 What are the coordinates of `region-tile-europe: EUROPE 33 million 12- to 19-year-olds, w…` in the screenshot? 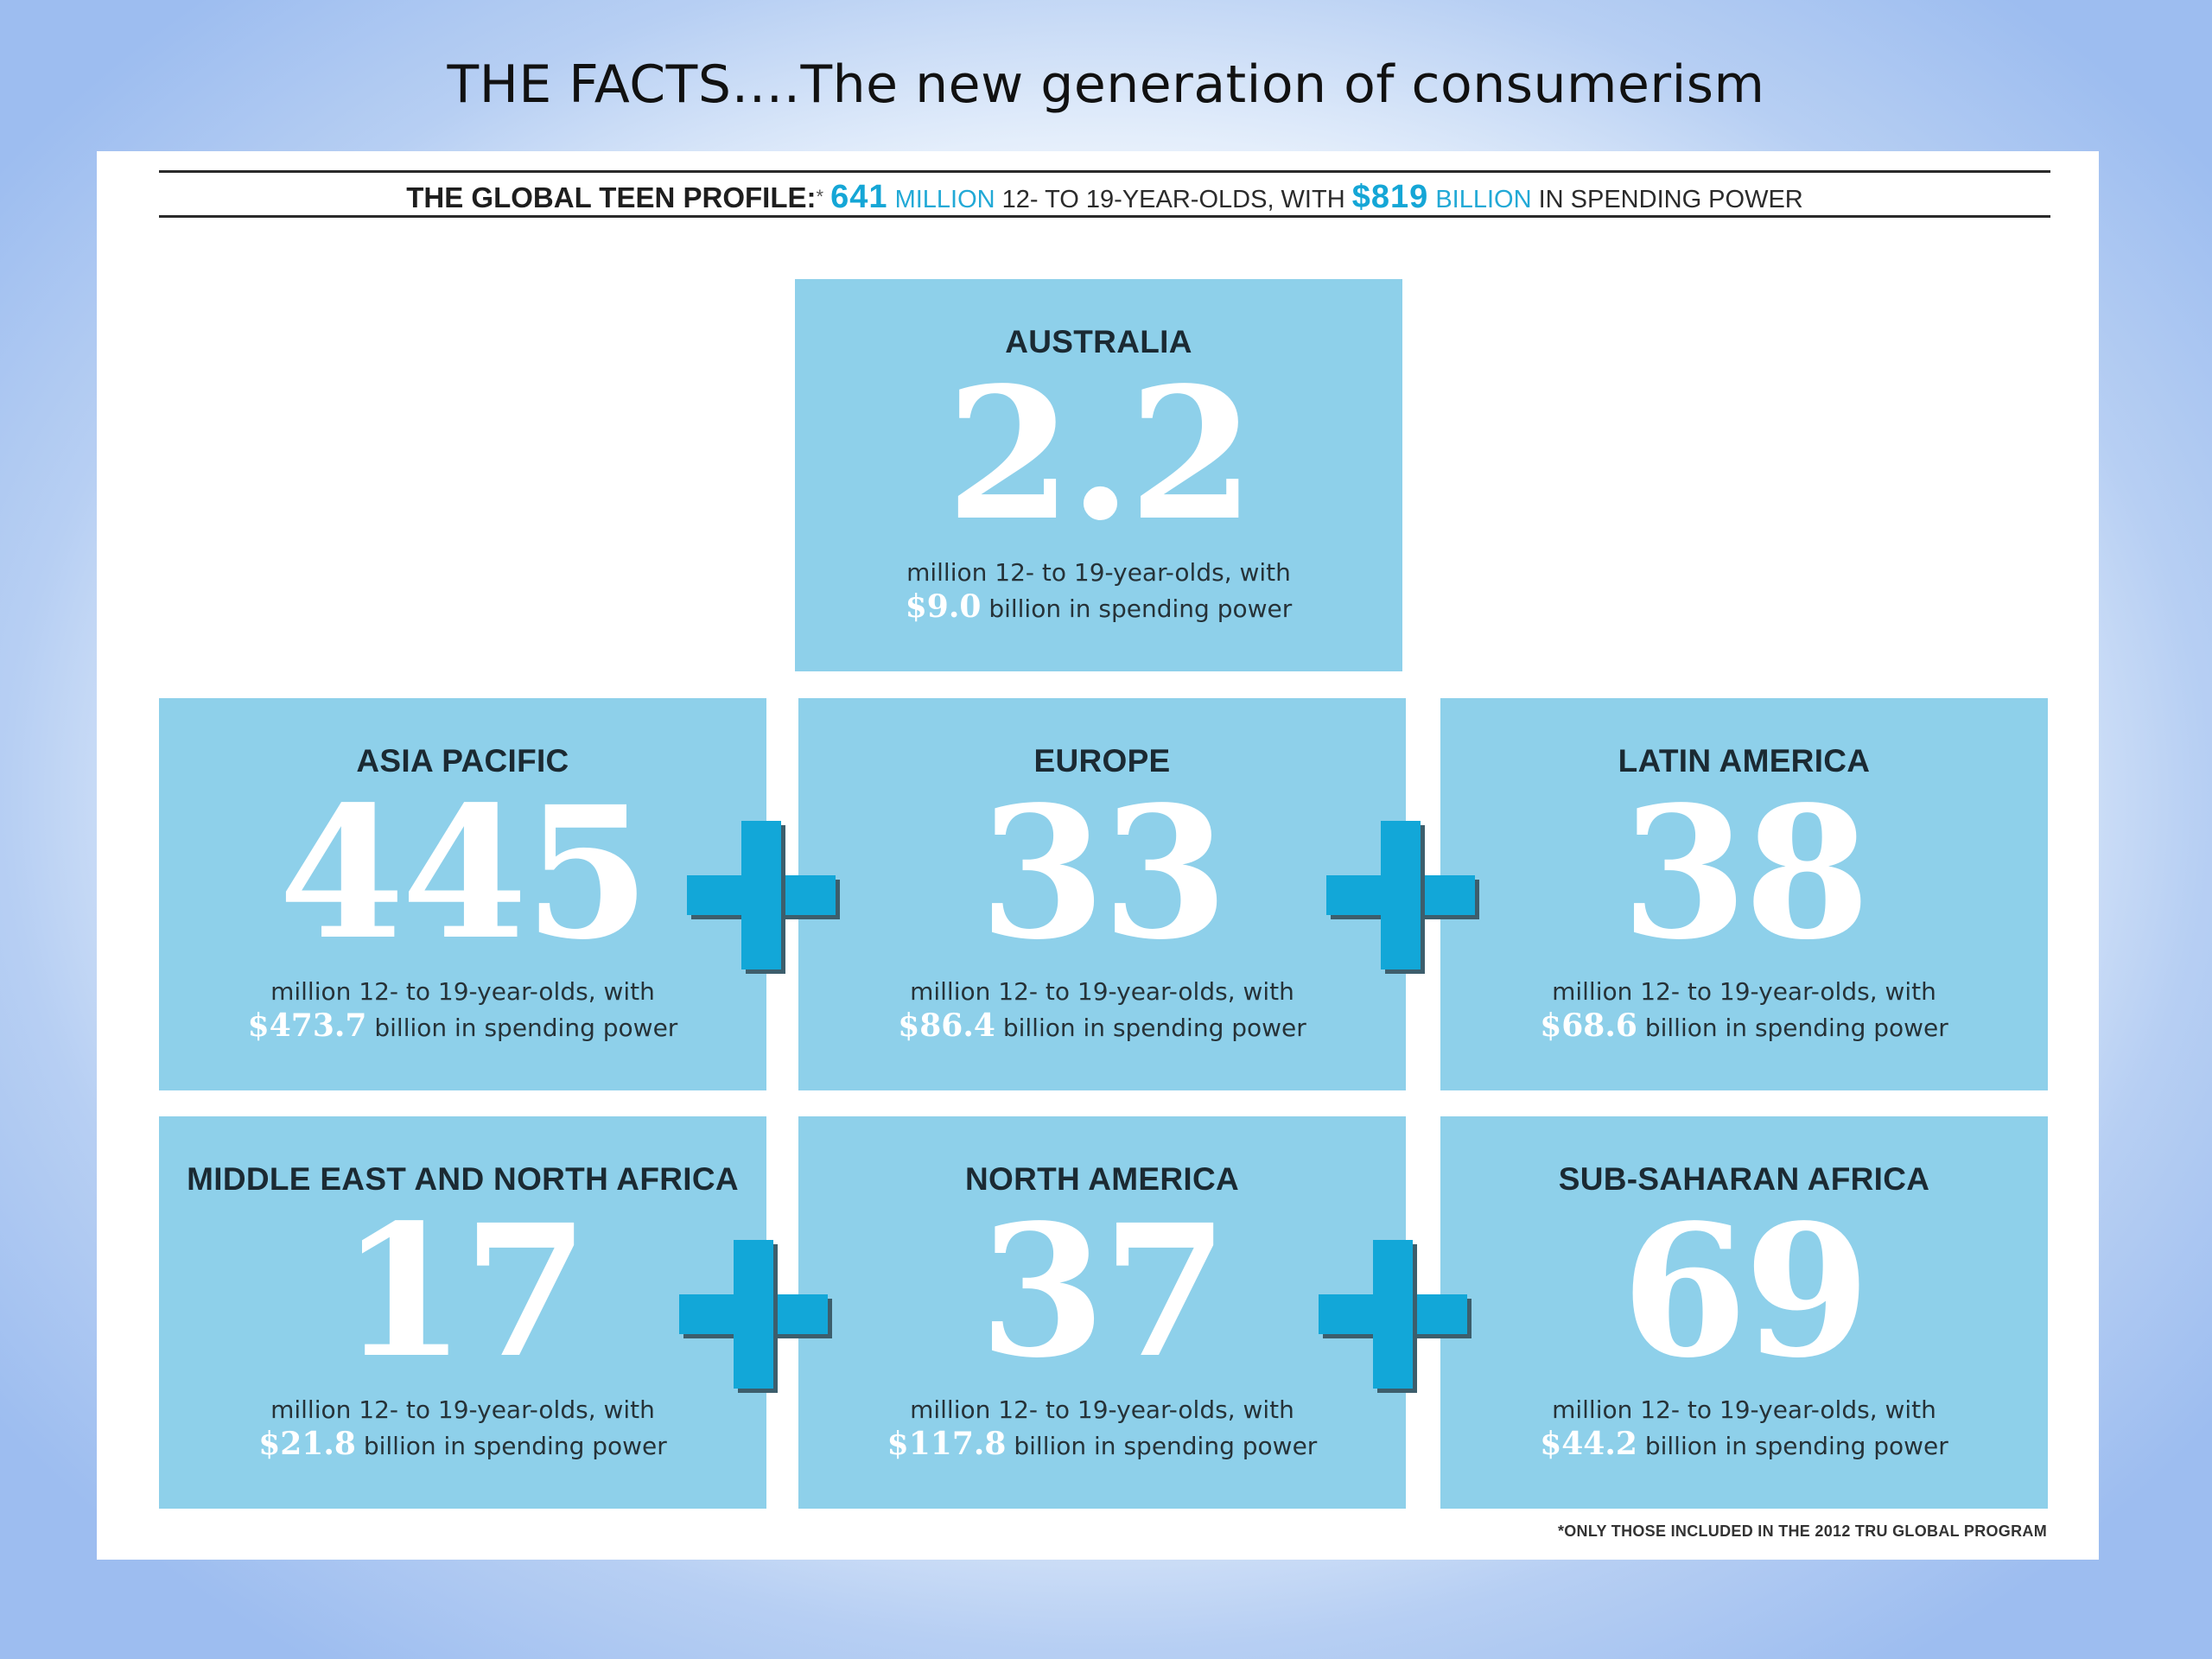 It's located at (1102, 894).